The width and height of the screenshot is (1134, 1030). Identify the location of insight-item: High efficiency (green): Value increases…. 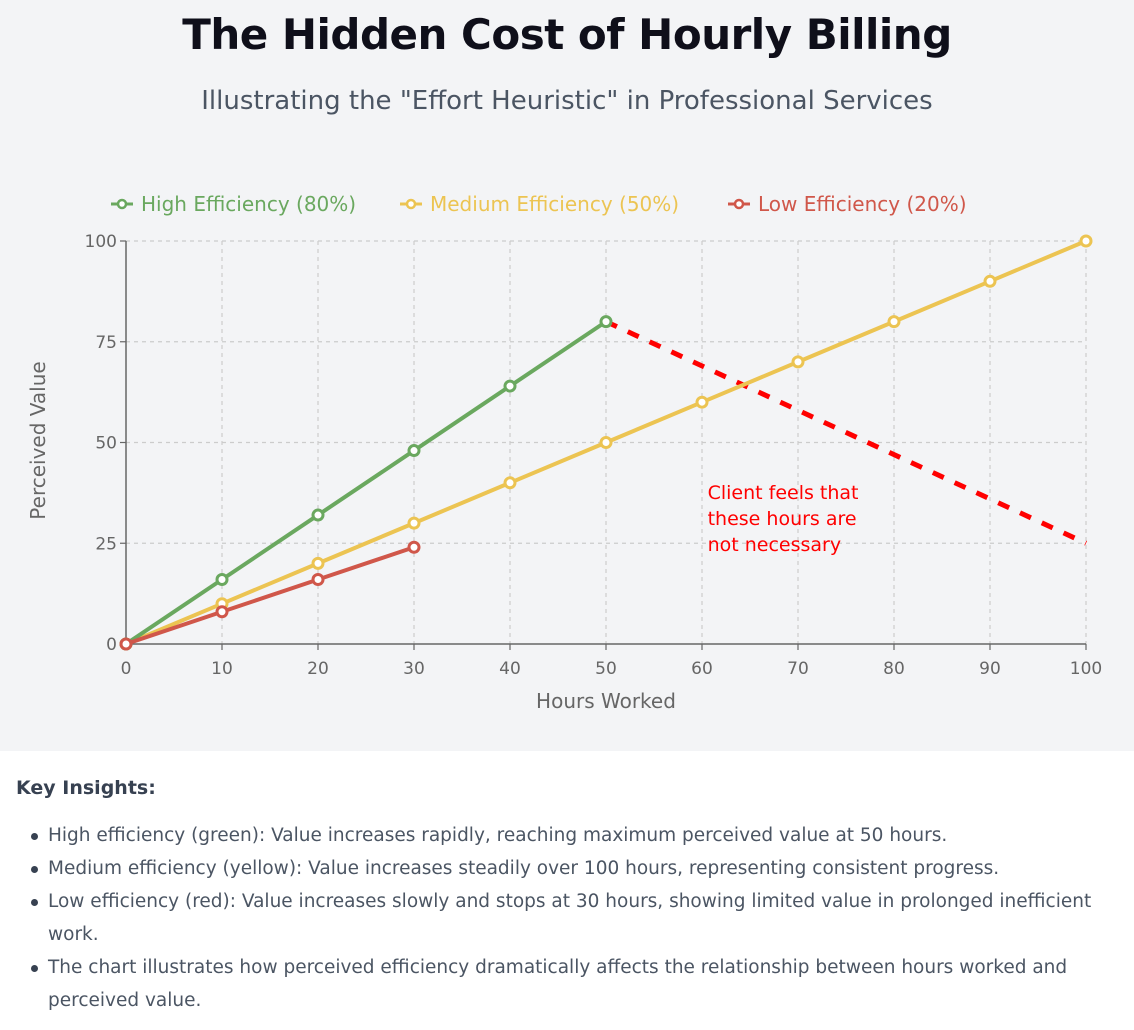
(574, 835).